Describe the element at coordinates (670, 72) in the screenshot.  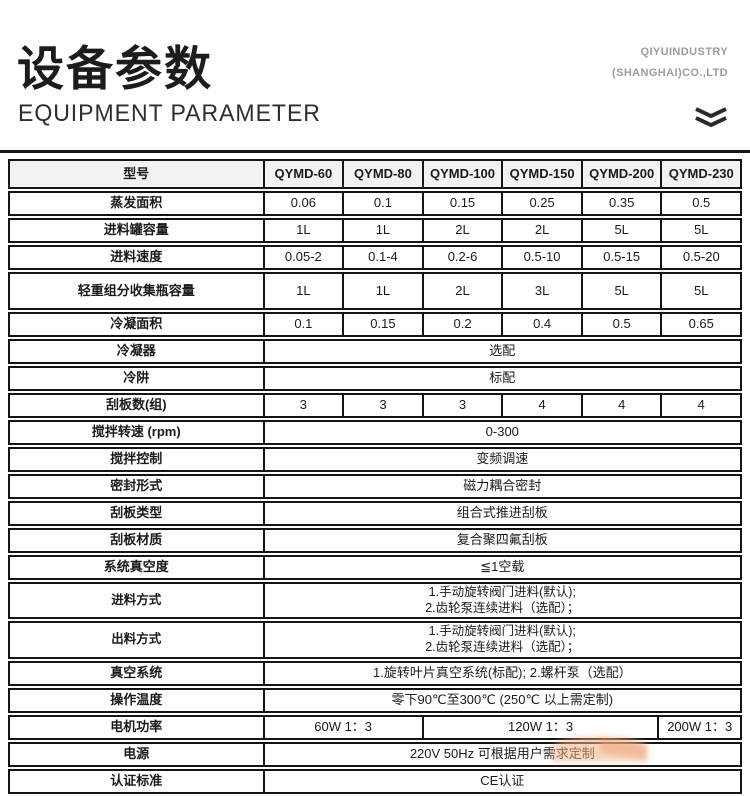
I see `company-line2: (SHANGHAI)CO.,LTD` at that location.